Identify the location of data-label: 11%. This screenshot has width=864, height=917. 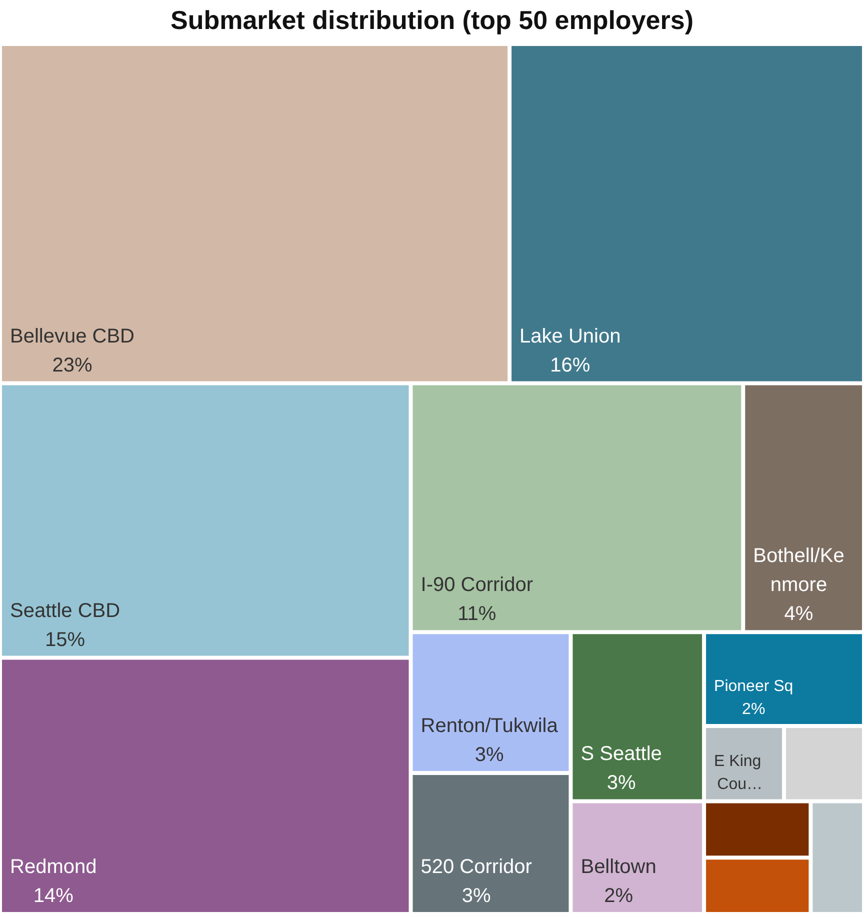
(477, 614).